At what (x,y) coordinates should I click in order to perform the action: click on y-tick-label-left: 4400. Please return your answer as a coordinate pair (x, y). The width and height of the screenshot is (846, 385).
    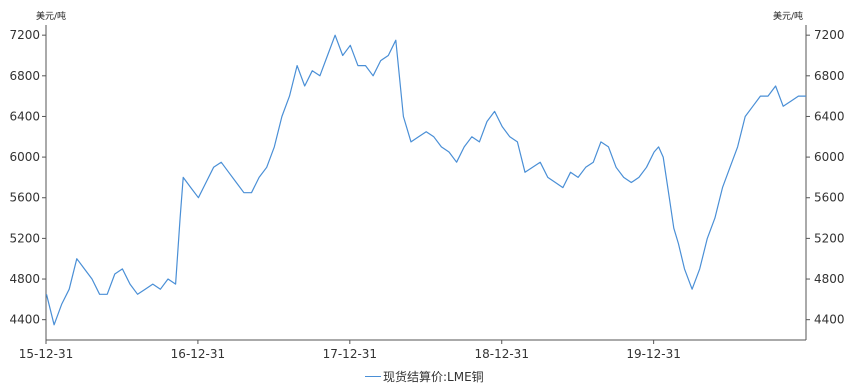
    Looking at the image, I should click on (24, 320).